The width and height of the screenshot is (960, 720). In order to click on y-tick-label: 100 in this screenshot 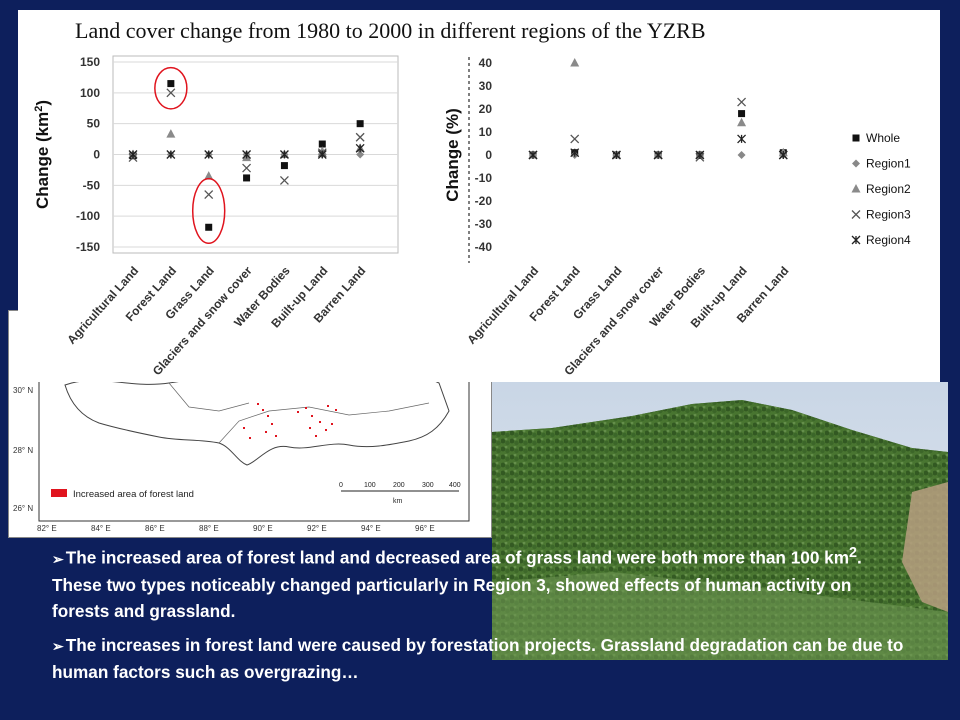, I will do `click(90, 93)`.